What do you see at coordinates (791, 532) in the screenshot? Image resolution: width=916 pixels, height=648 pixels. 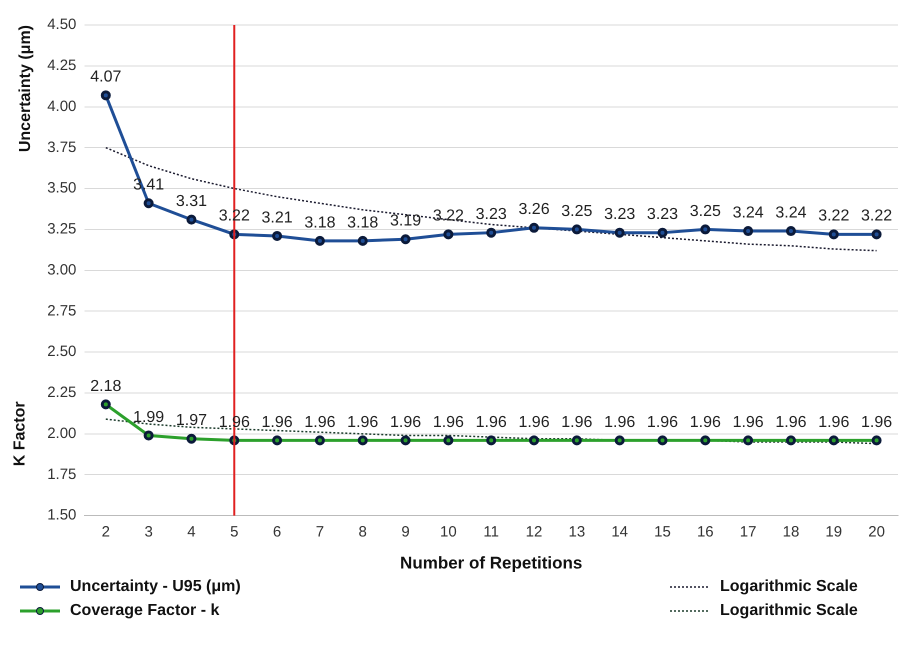 I see `x-tick-label: 18` at bounding box center [791, 532].